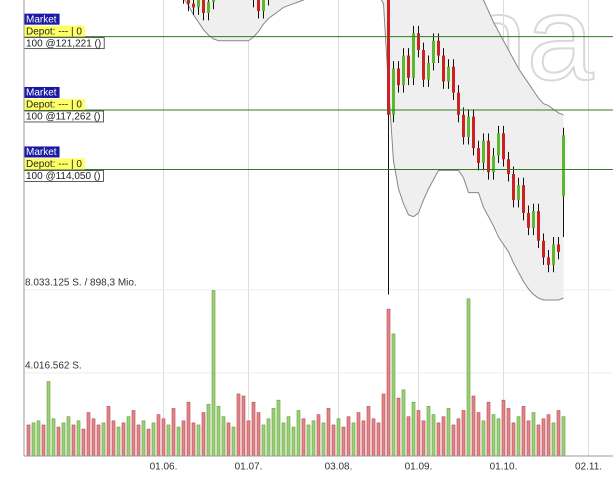  Describe the element at coordinates (164, 467) in the screenshot. I see `x-tick-label: 01.06.` at that location.